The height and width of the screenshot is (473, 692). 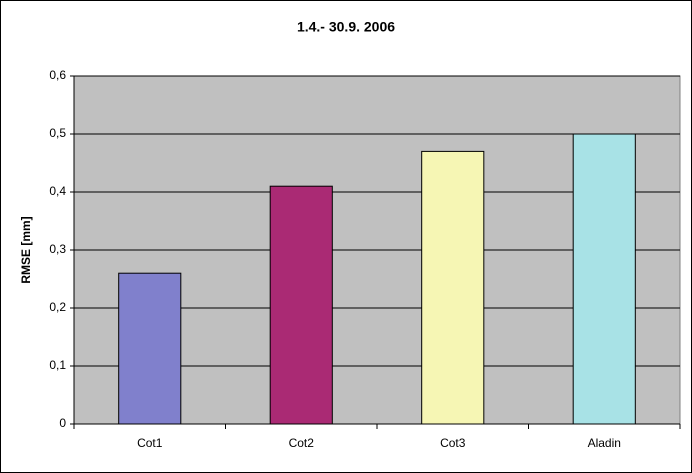 What do you see at coordinates (57, 75) in the screenshot?
I see `y-tick-label: 0,6` at bounding box center [57, 75].